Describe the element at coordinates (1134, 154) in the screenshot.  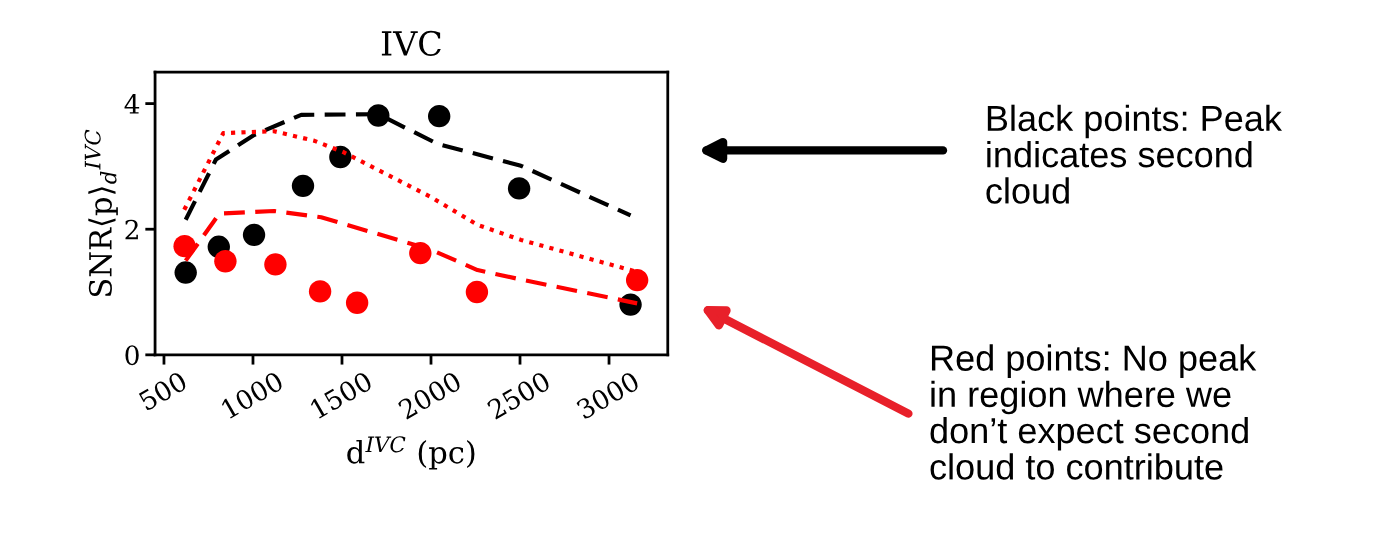
I see `text: Black points: Peak indicates second cloud` at that location.